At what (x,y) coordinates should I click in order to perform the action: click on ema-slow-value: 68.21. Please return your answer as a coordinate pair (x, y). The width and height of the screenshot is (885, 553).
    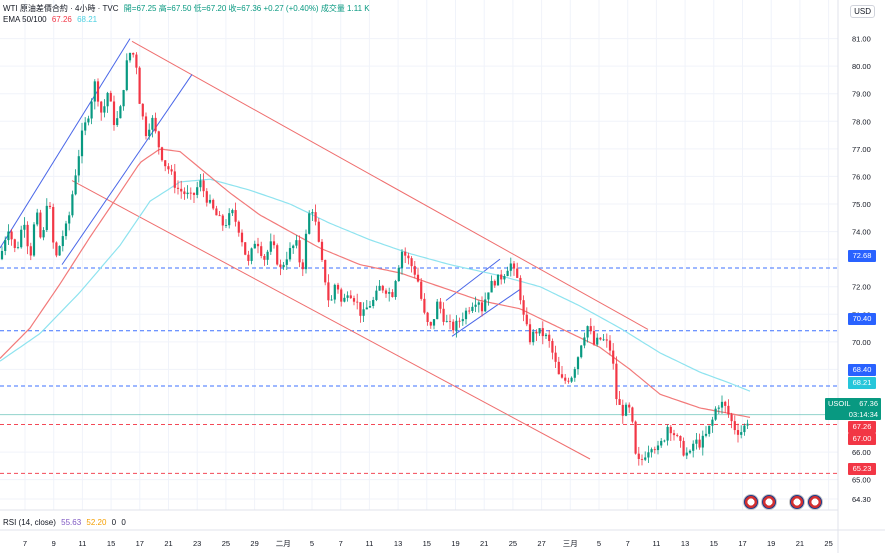
    Looking at the image, I should click on (87, 19).